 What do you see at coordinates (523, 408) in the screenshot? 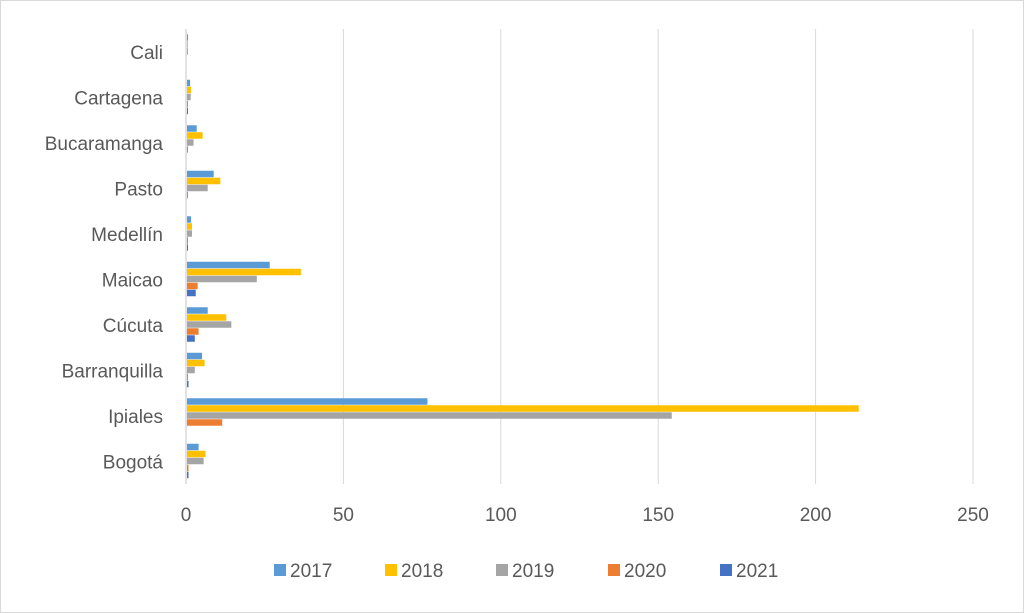
I see `bar-2018-Ipiales` at bounding box center [523, 408].